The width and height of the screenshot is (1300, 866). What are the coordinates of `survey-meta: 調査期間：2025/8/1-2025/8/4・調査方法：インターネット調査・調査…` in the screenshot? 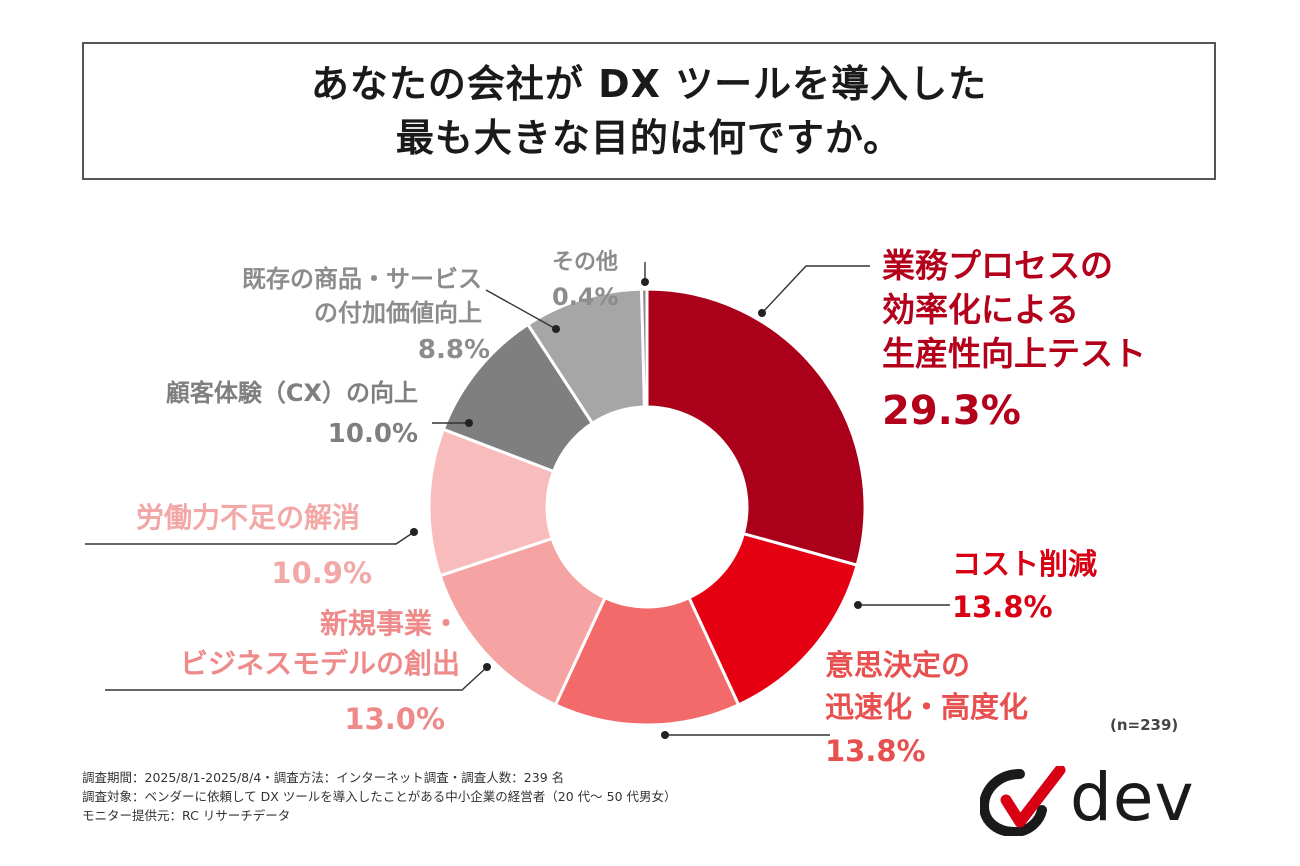 It's located at (379, 796).